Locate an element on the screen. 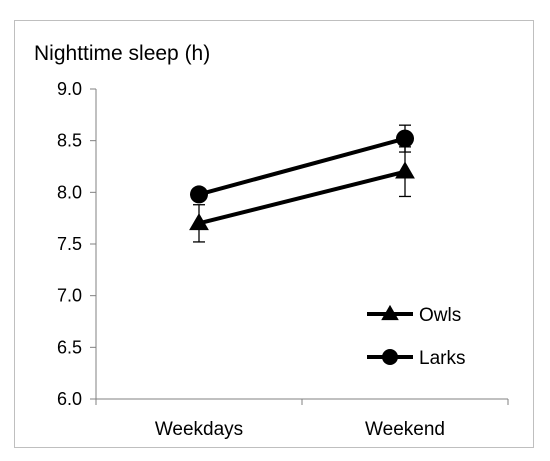 This screenshot has height=461, width=550. chart-title: Nighttime sleep (h) is located at coordinates (122, 53).